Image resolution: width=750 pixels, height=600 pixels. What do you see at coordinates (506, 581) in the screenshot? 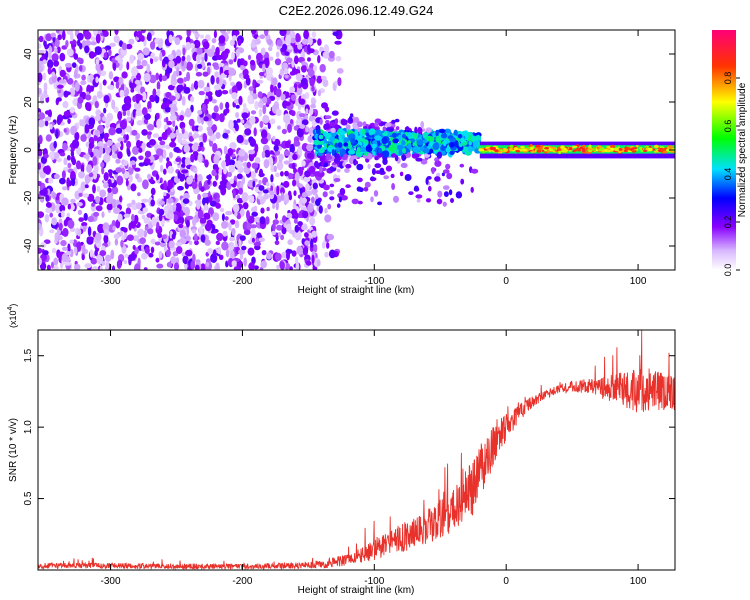
I see `x-tick-label: 0` at bounding box center [506, 581].